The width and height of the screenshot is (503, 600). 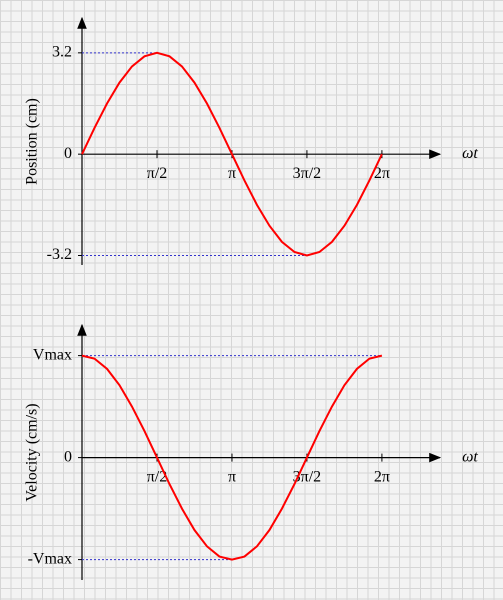 What do you see at coordinates (59, 254) in the screenshot?
I see `y-tick-label: -3.2` at bounding box center [59, 254].